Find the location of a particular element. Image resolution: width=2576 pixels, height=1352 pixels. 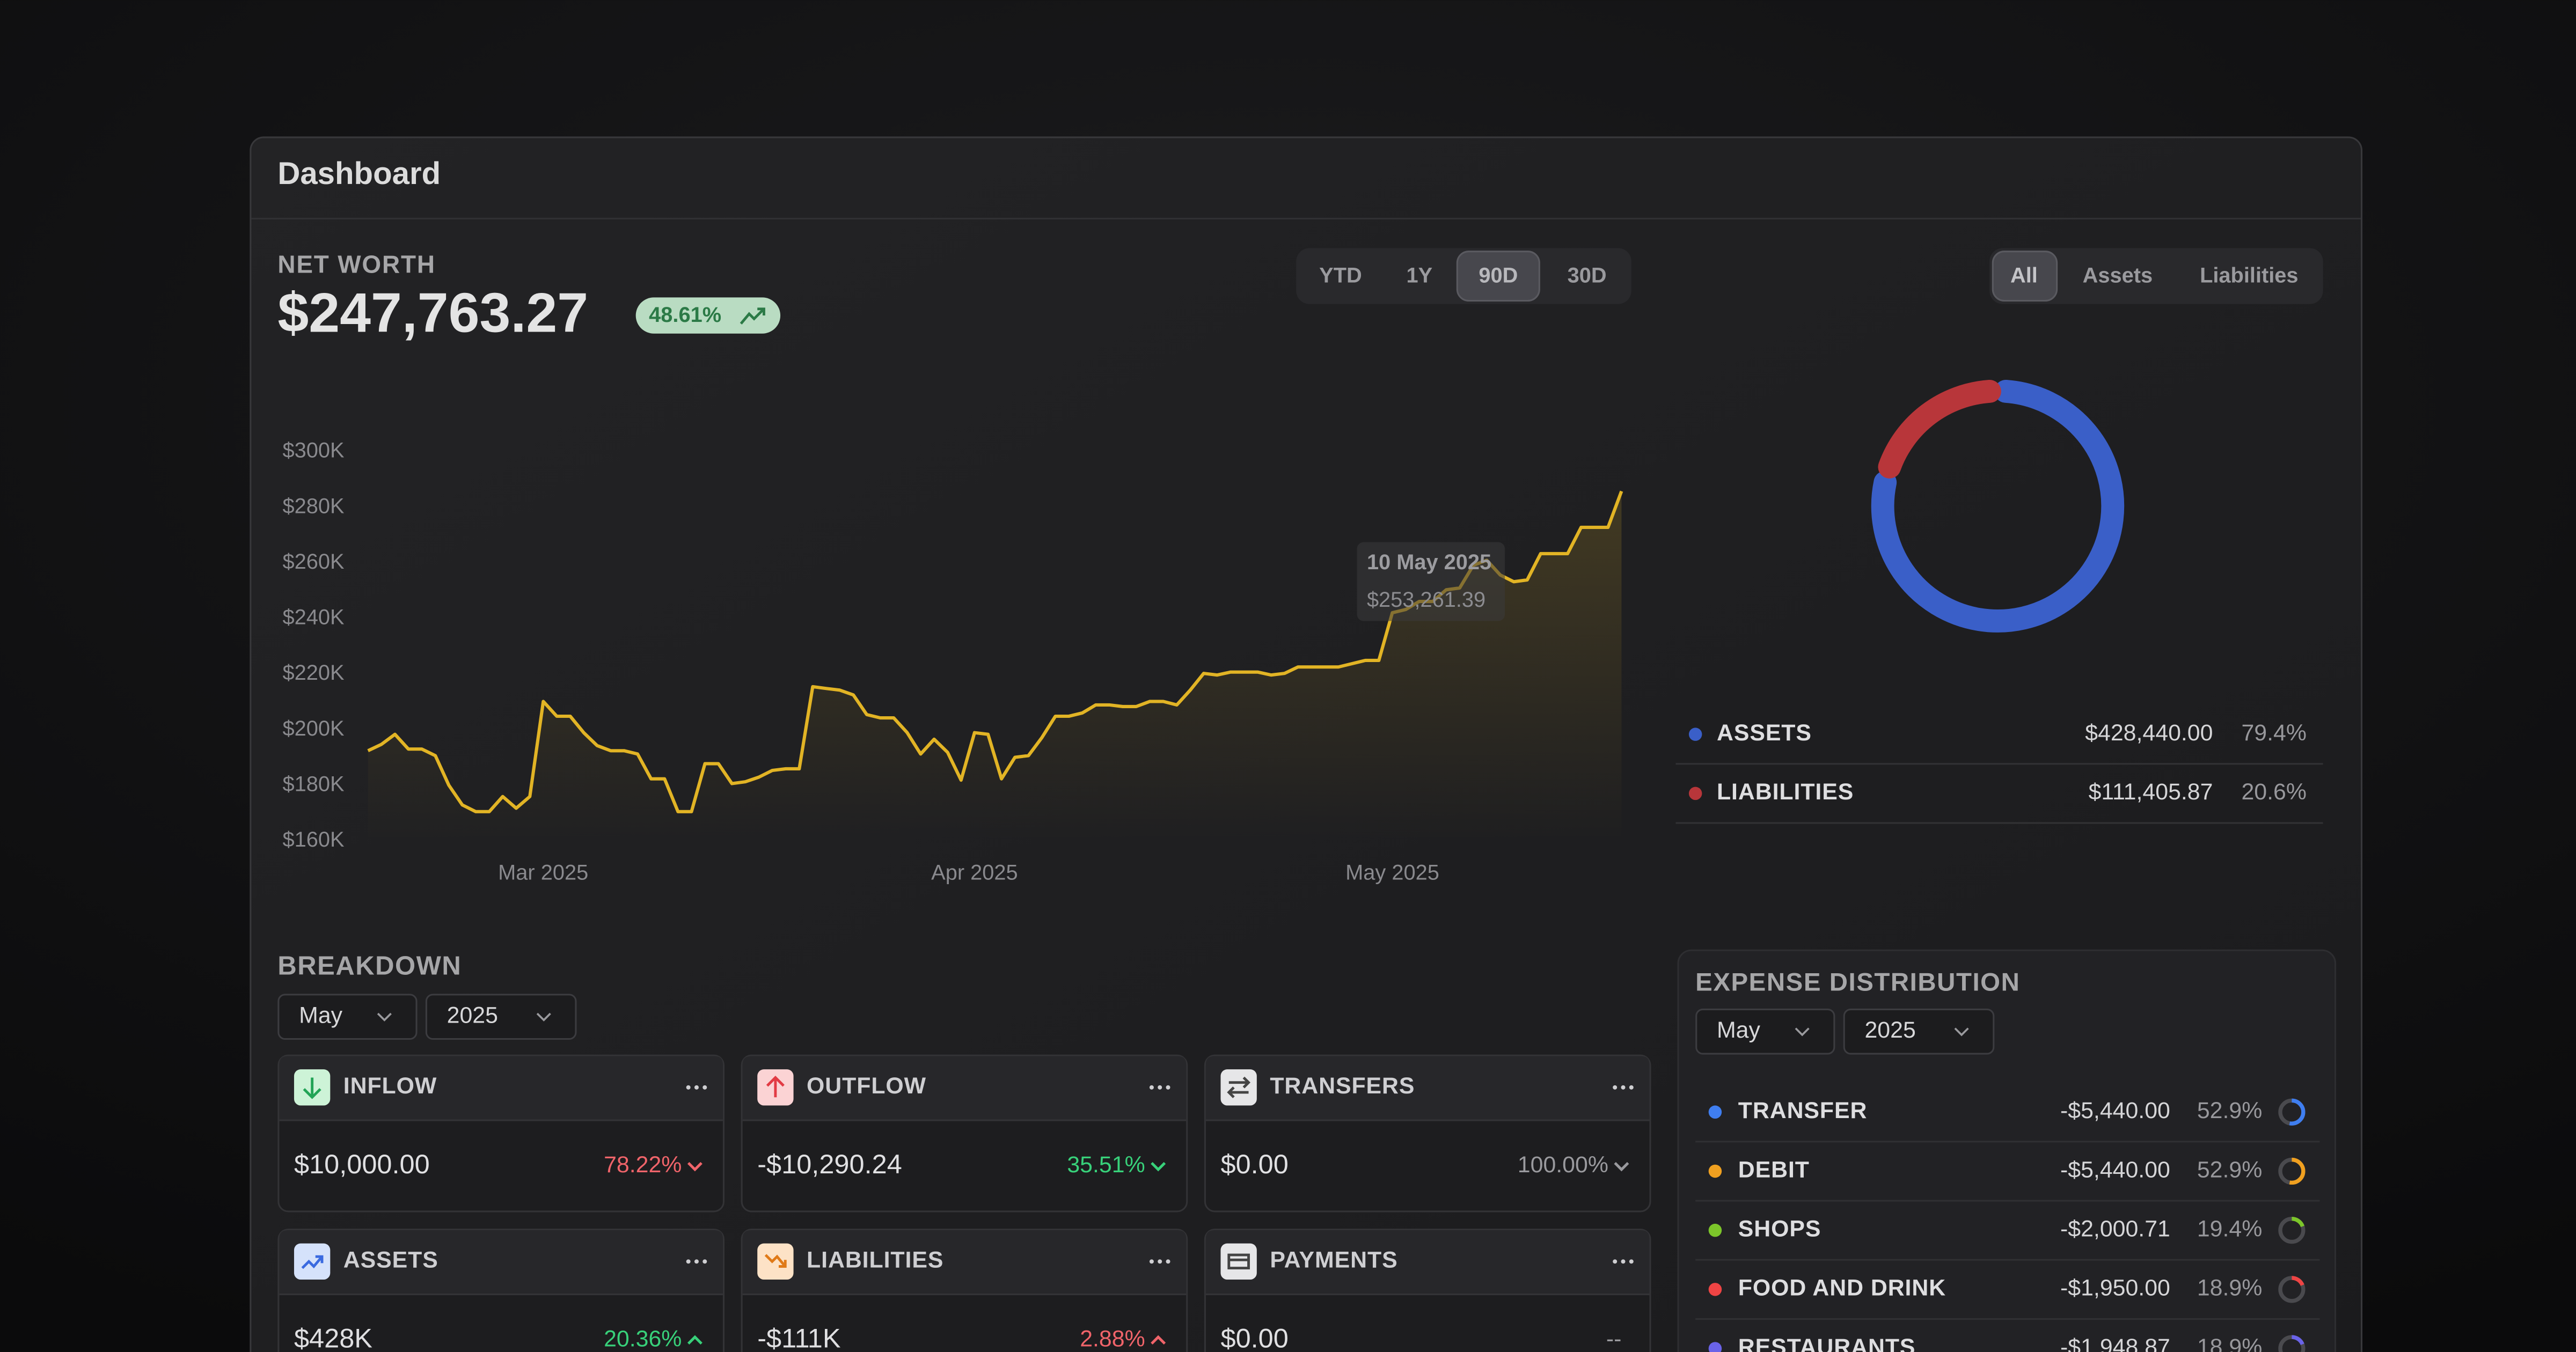

y-tick-label: $280K is located at coordinates (314, 506).